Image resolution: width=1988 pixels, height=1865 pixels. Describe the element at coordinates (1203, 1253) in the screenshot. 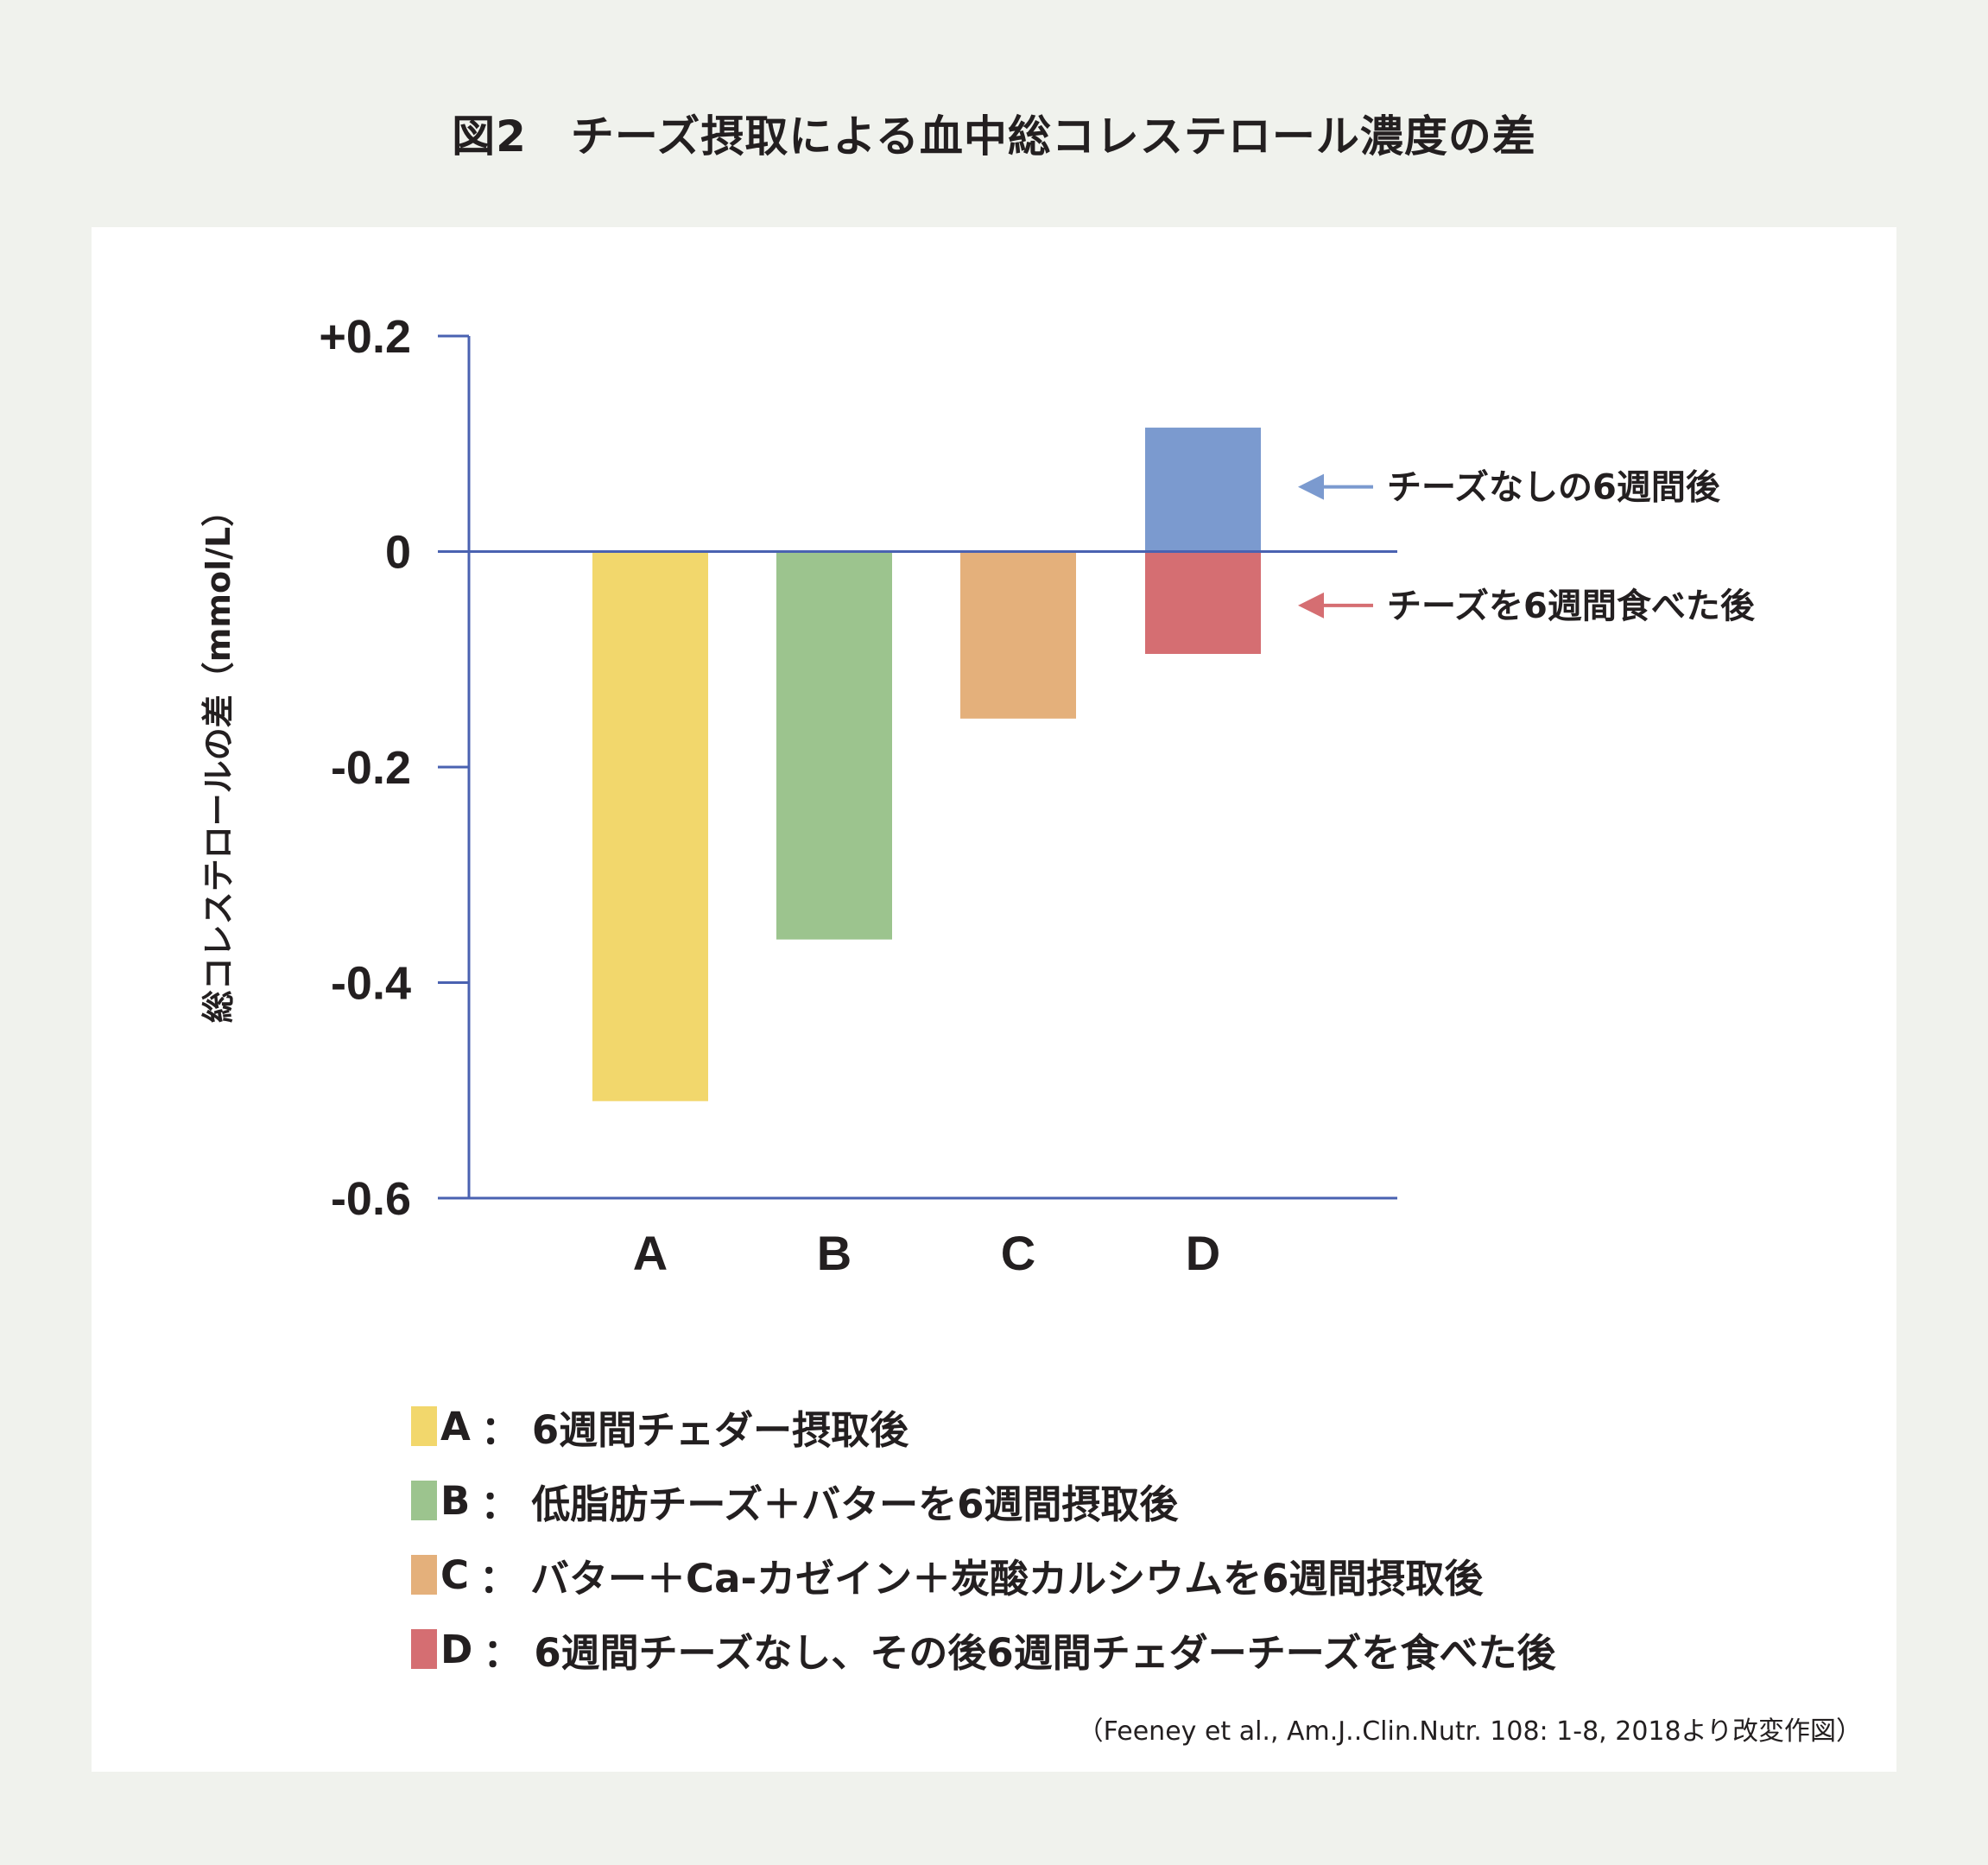

I see `x-tick-label: D` at that location.